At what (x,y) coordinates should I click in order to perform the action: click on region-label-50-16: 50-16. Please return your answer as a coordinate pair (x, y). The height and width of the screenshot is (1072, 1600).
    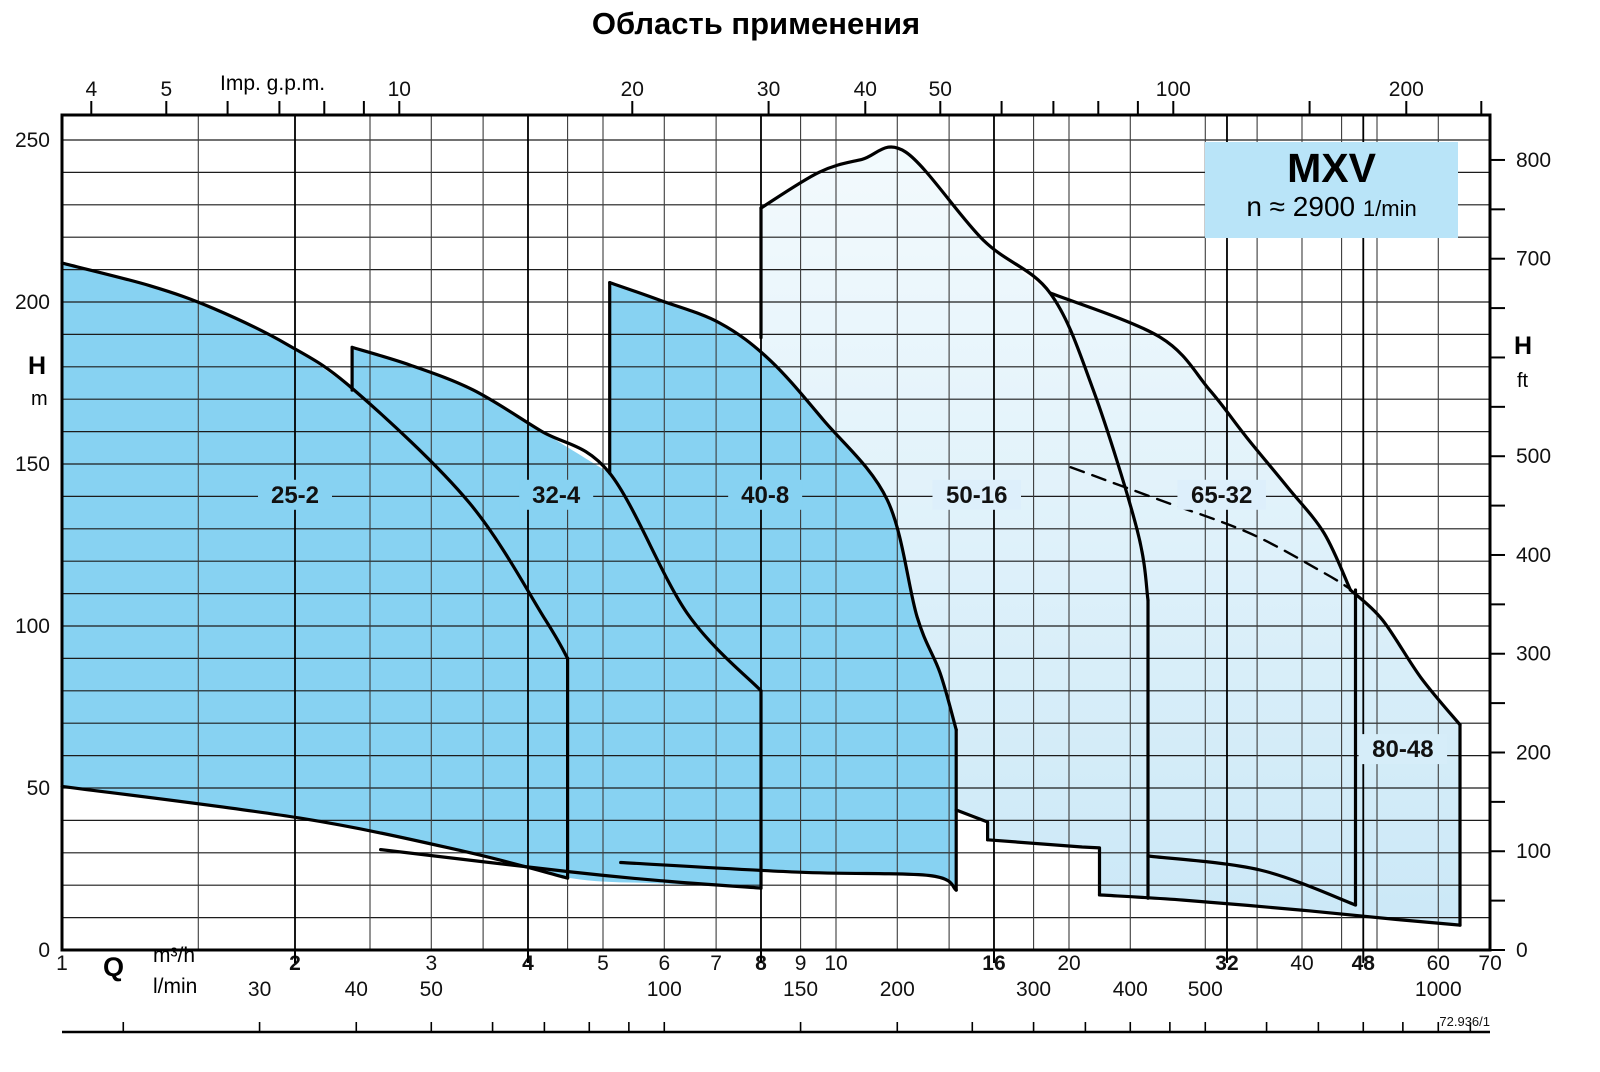
    Looking at the image, I should click on (976, 495).